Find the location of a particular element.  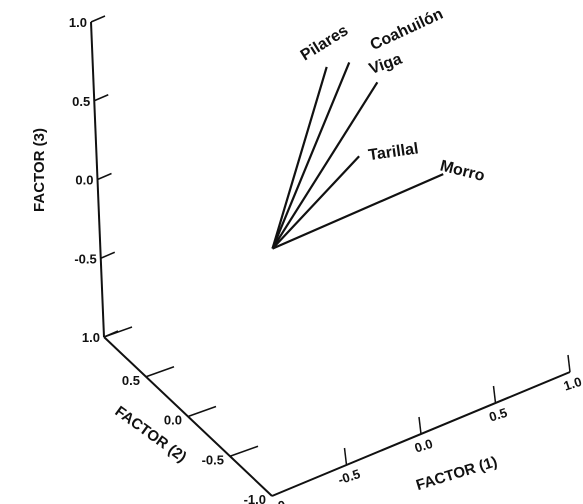

vector-label: Coahuilón is located at coordinates (407, 30).